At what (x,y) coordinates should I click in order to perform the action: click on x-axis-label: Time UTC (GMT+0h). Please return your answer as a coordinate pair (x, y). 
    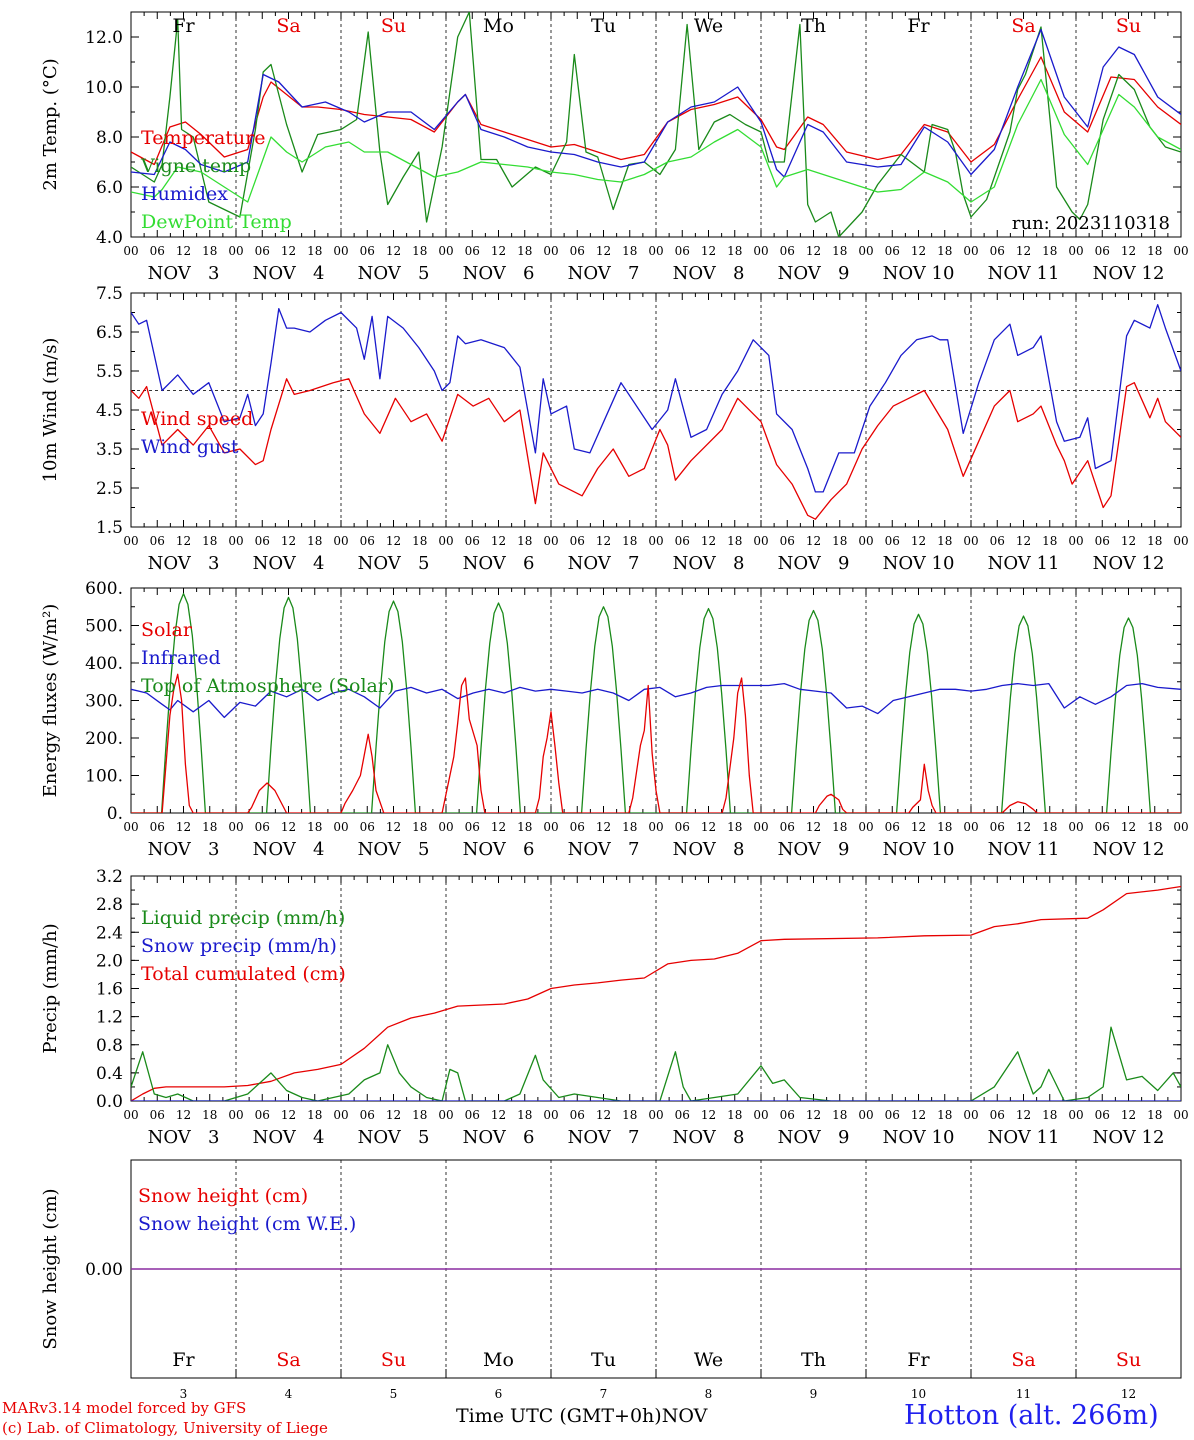
    Looking at the image, I should click on (559, 1416).